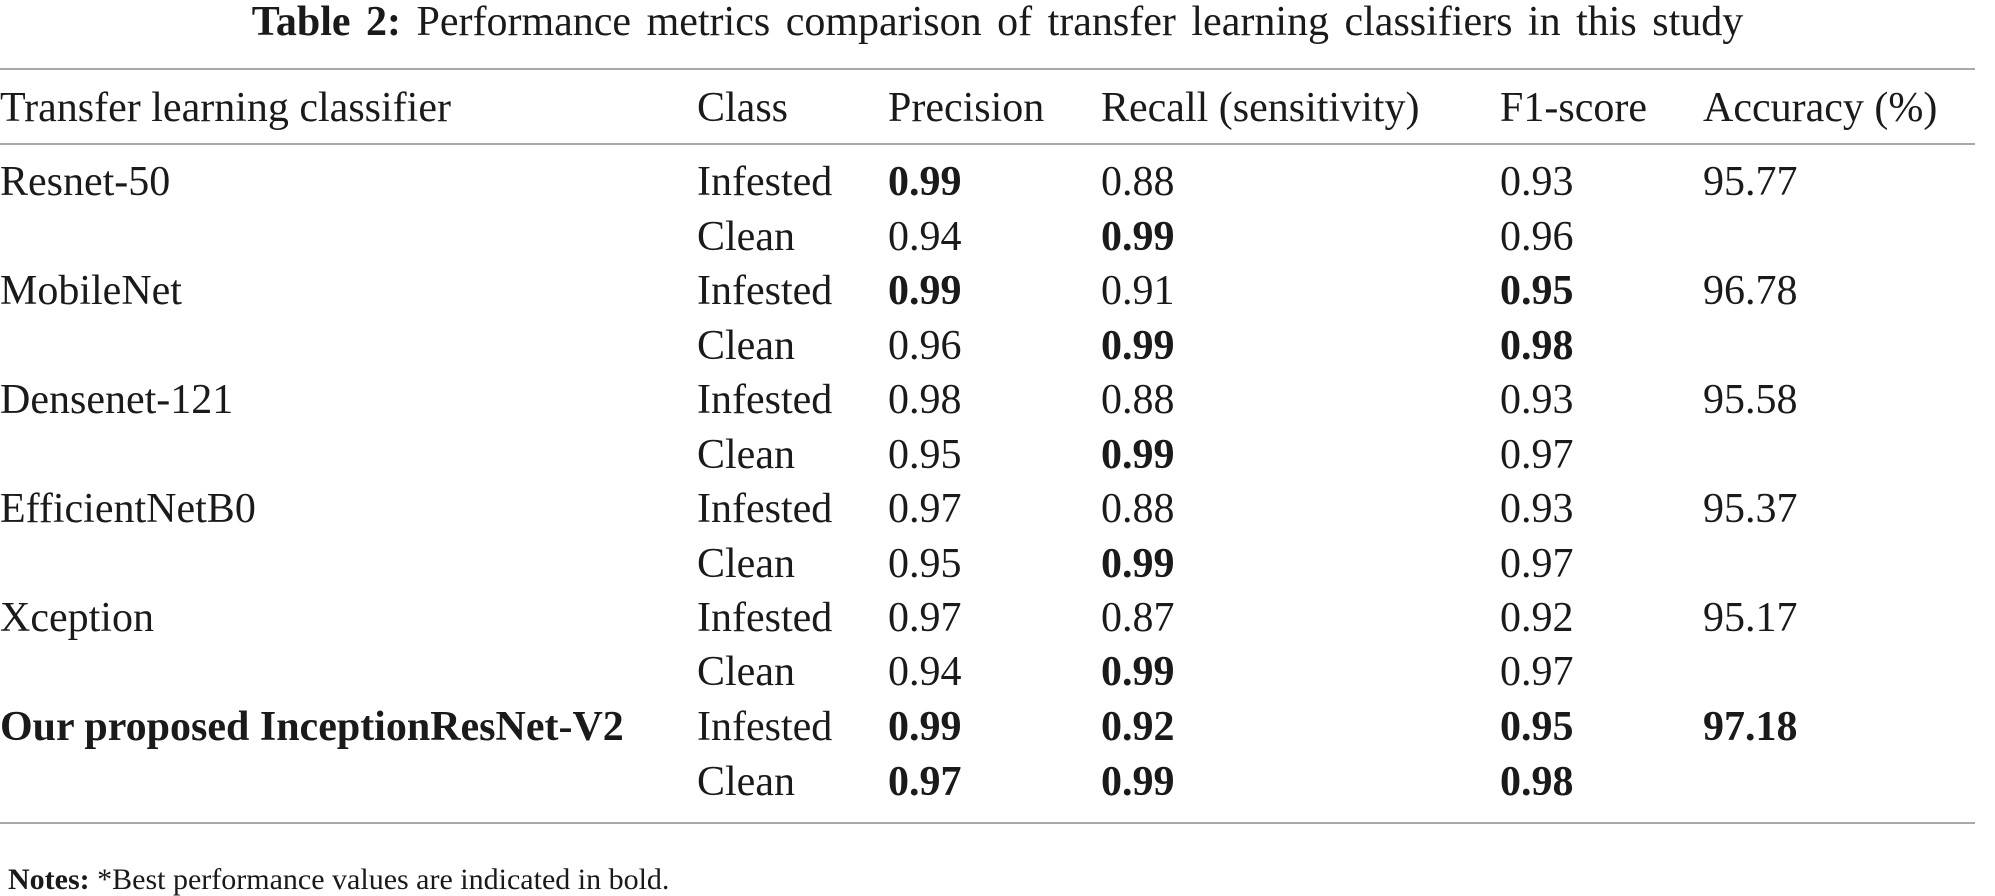 The height and width of the screenshot is (896, 1995). I want to click on cell-accuracy: 95.17, so click(1750, 618).